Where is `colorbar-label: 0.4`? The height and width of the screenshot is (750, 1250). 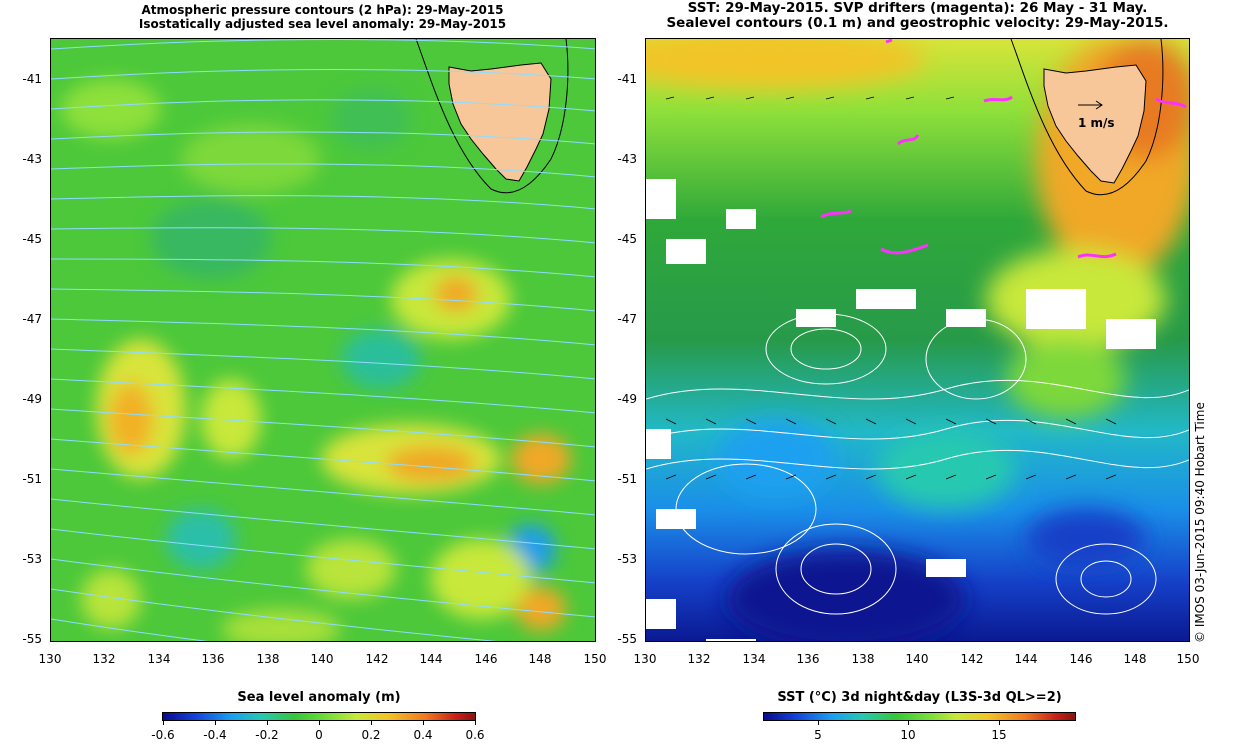
colorbar-label: 0.4 is located at coordinates (423, 735).